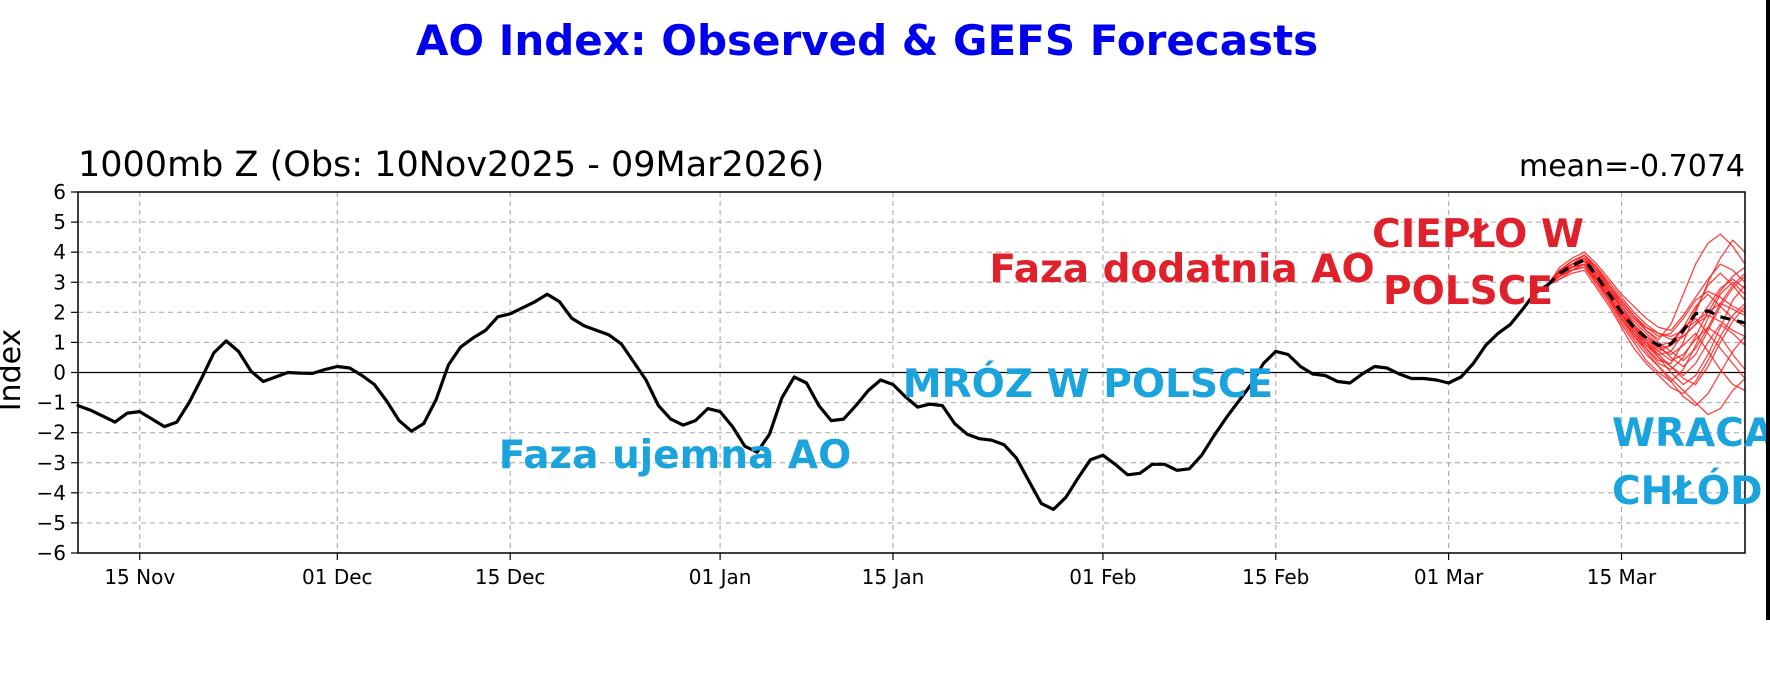 This screenshot has width=1770, height=681. What do you see at coordinates (139, 577) in the screenshot?
I see `x-tick-label: 15 Nov` at bounding box center [139, 577].